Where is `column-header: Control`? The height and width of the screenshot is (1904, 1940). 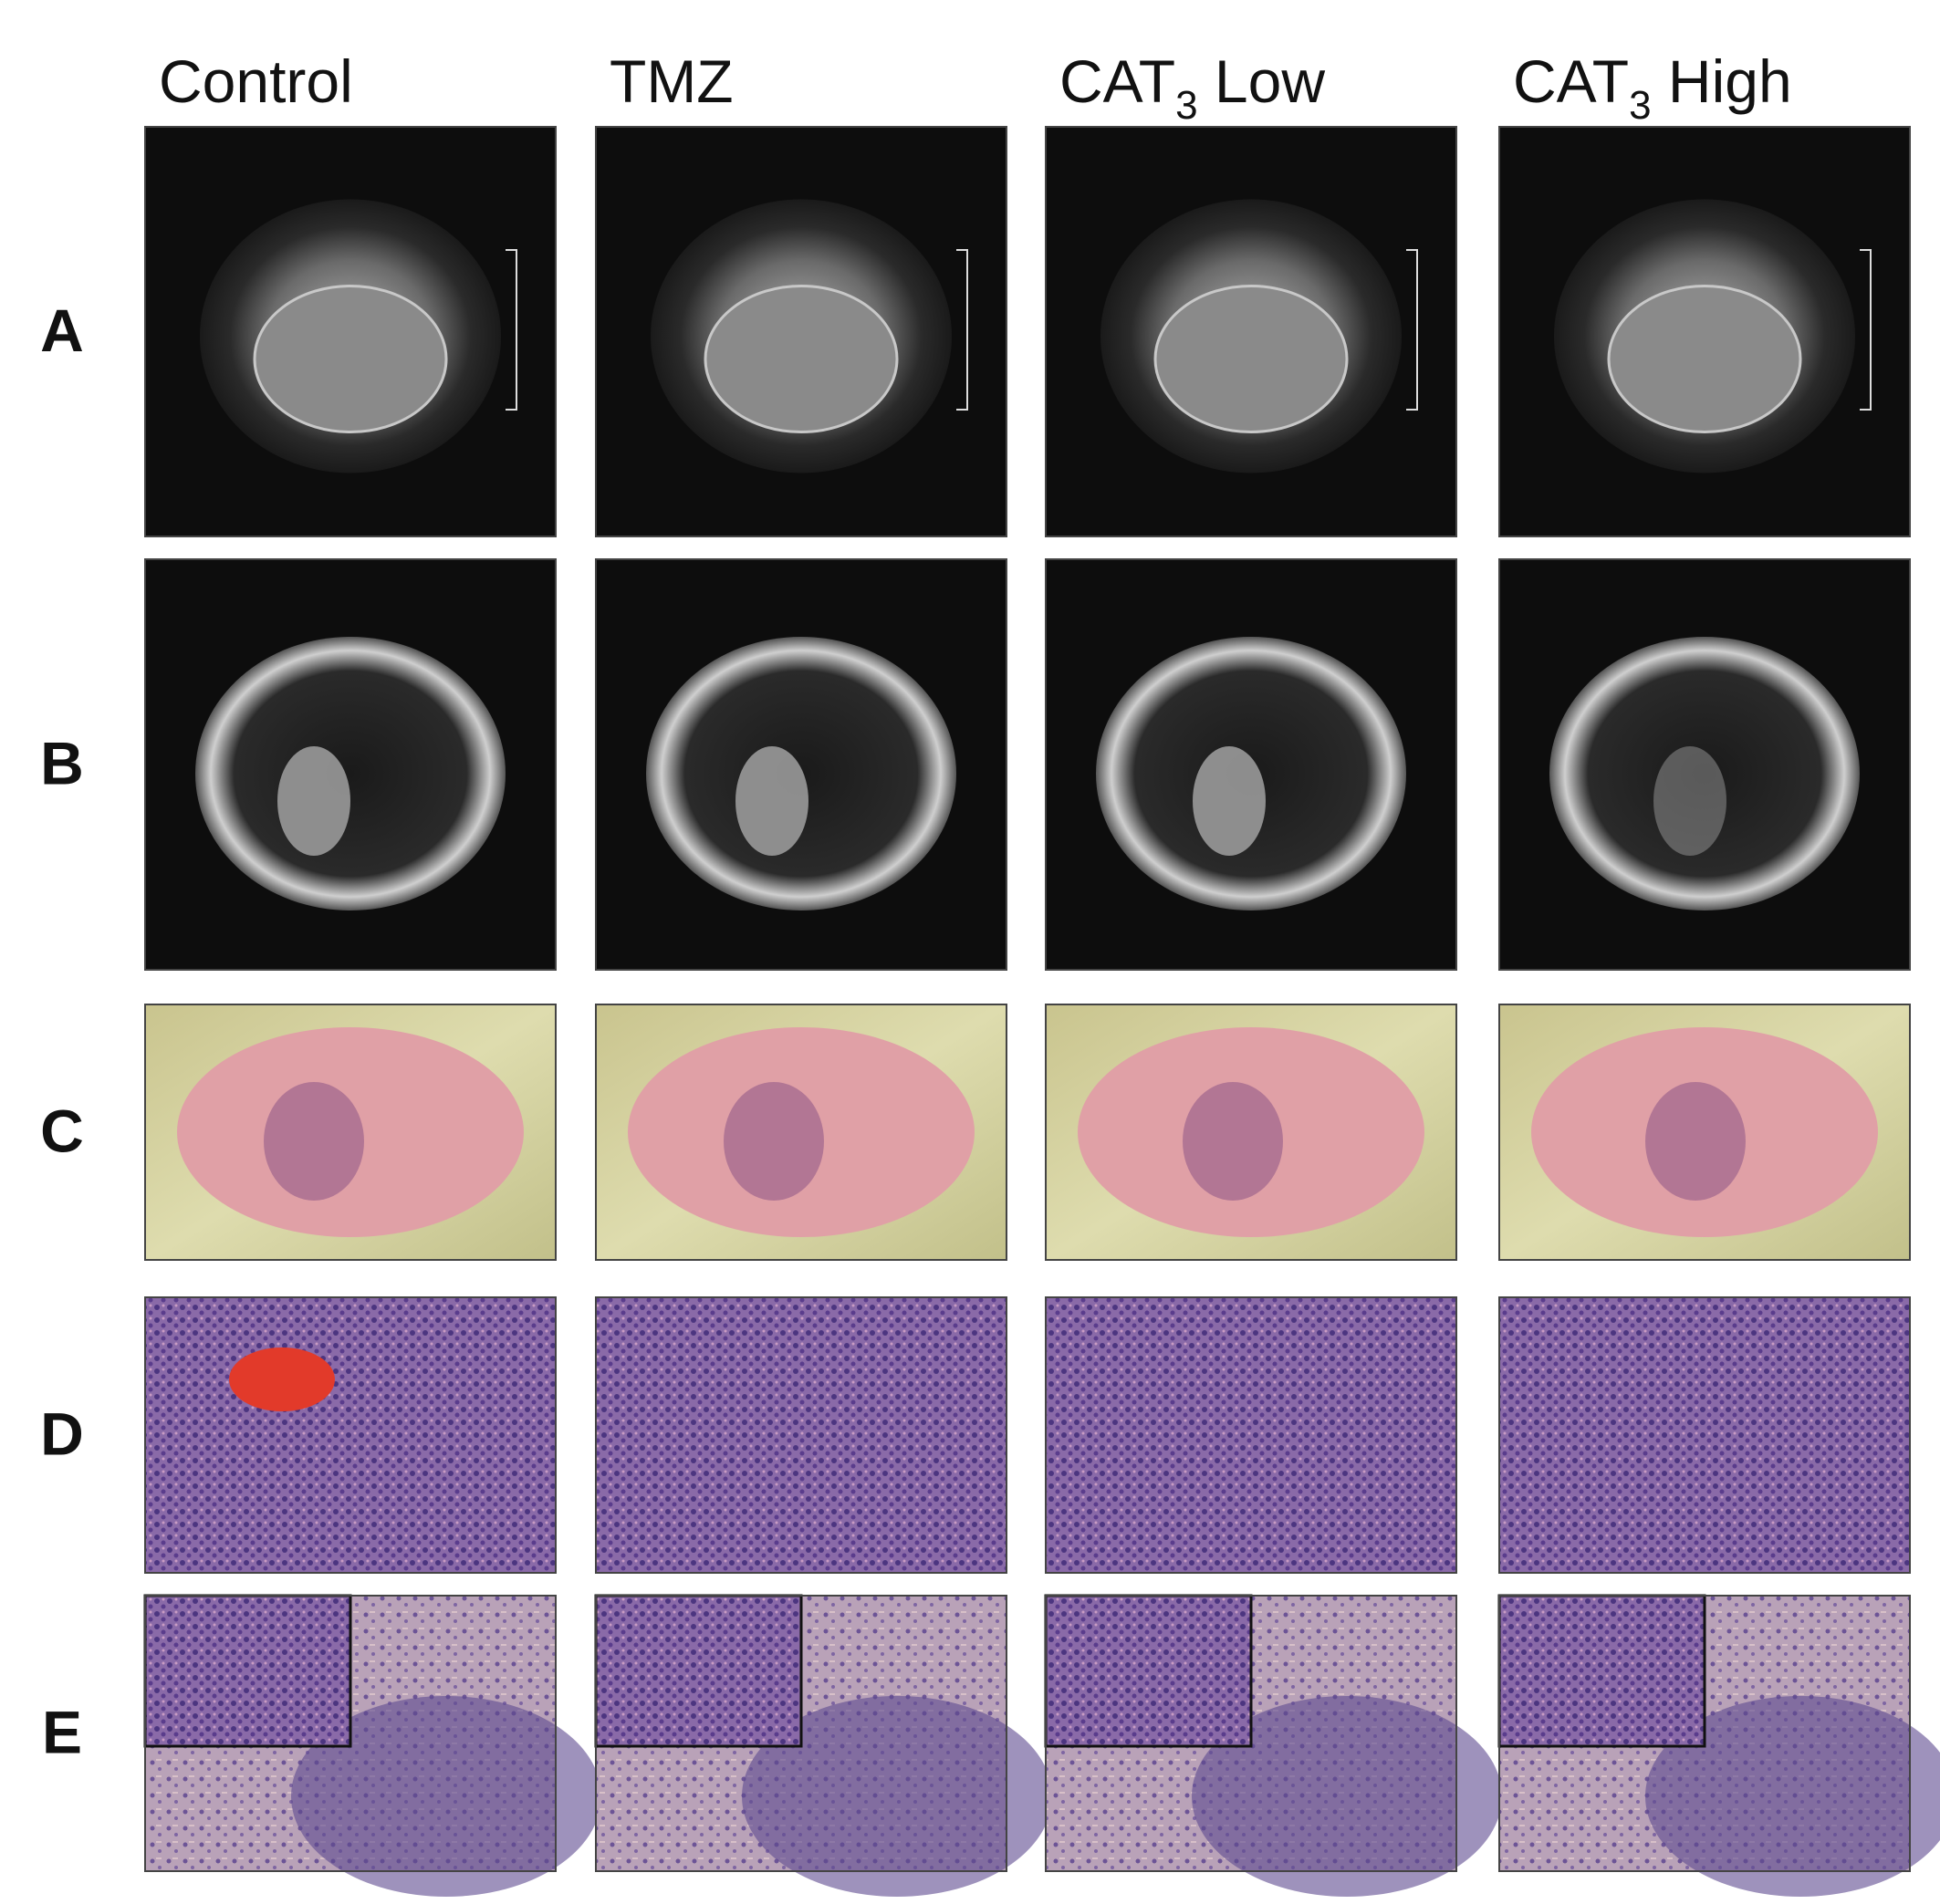
column-header: Control is located at coordinates (256, 81).